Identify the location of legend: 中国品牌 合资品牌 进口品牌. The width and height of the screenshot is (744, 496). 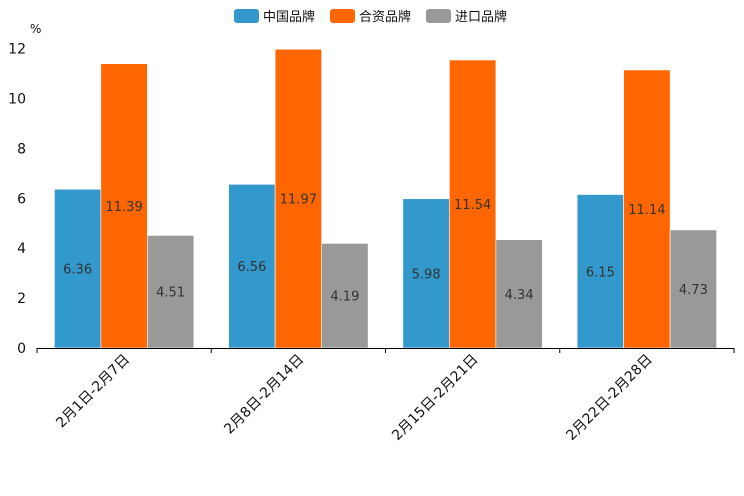
(370, 17).